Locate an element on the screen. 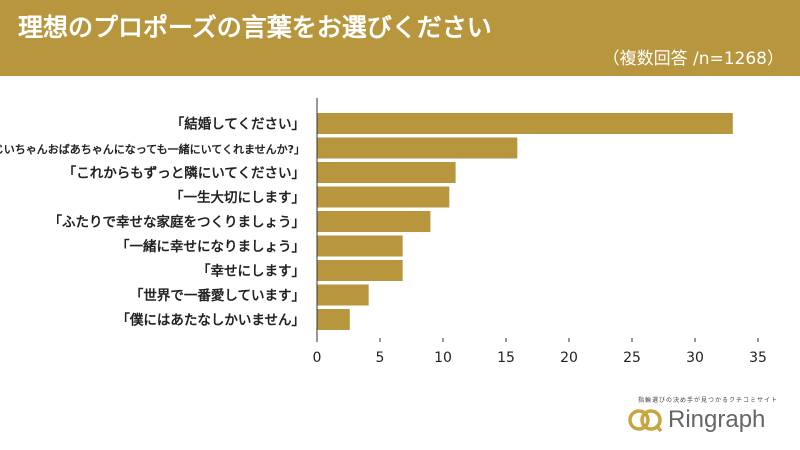 The width and height of the screenshot is (800, 450). rings-icon is located at coordinates (645, 421).